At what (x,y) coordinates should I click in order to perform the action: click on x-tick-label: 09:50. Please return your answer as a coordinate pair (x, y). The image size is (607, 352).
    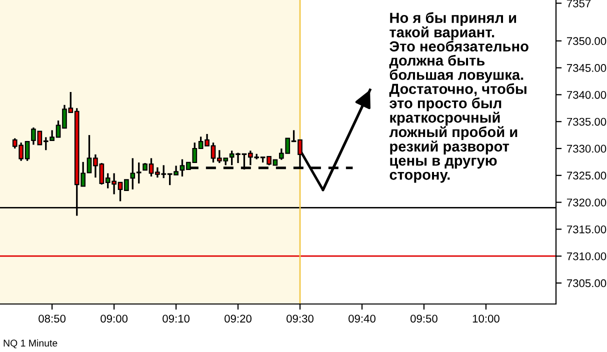
    Looking at the image, I should click on (424, 318).